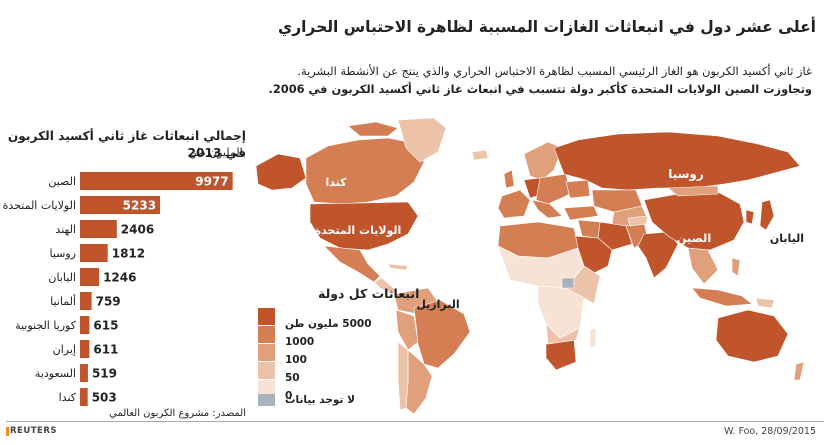  Describe the element at coordinates (543, 161) in the screenshot. I see `map-country-scandinavia` at that location.